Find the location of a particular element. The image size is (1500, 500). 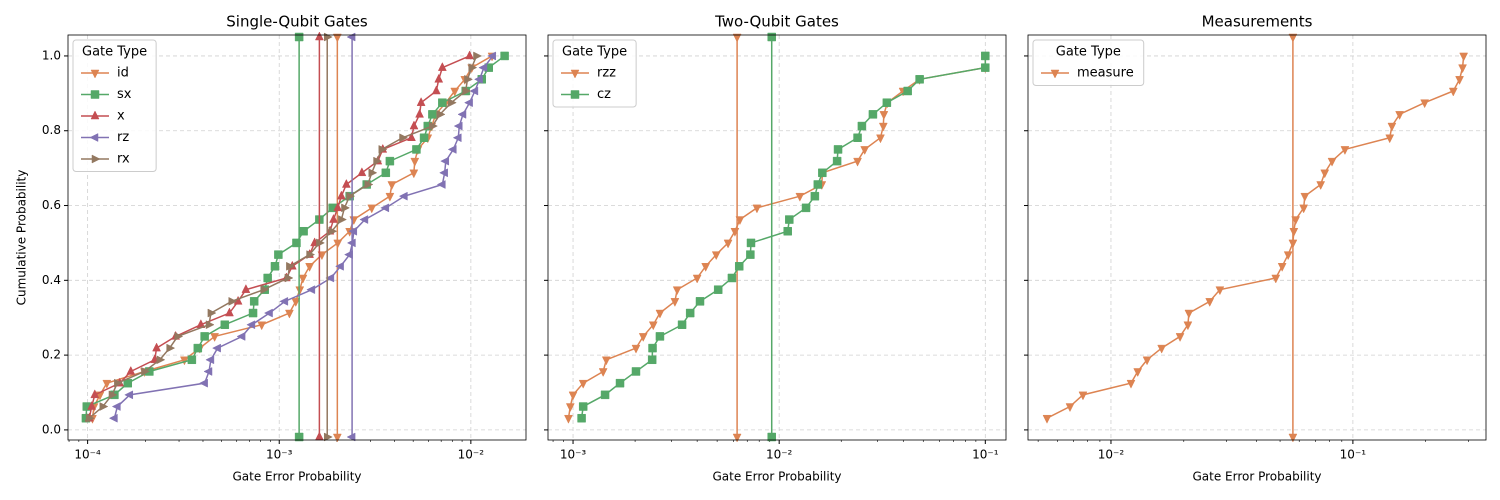

legend-label: x is located at coordinates (121, 116).